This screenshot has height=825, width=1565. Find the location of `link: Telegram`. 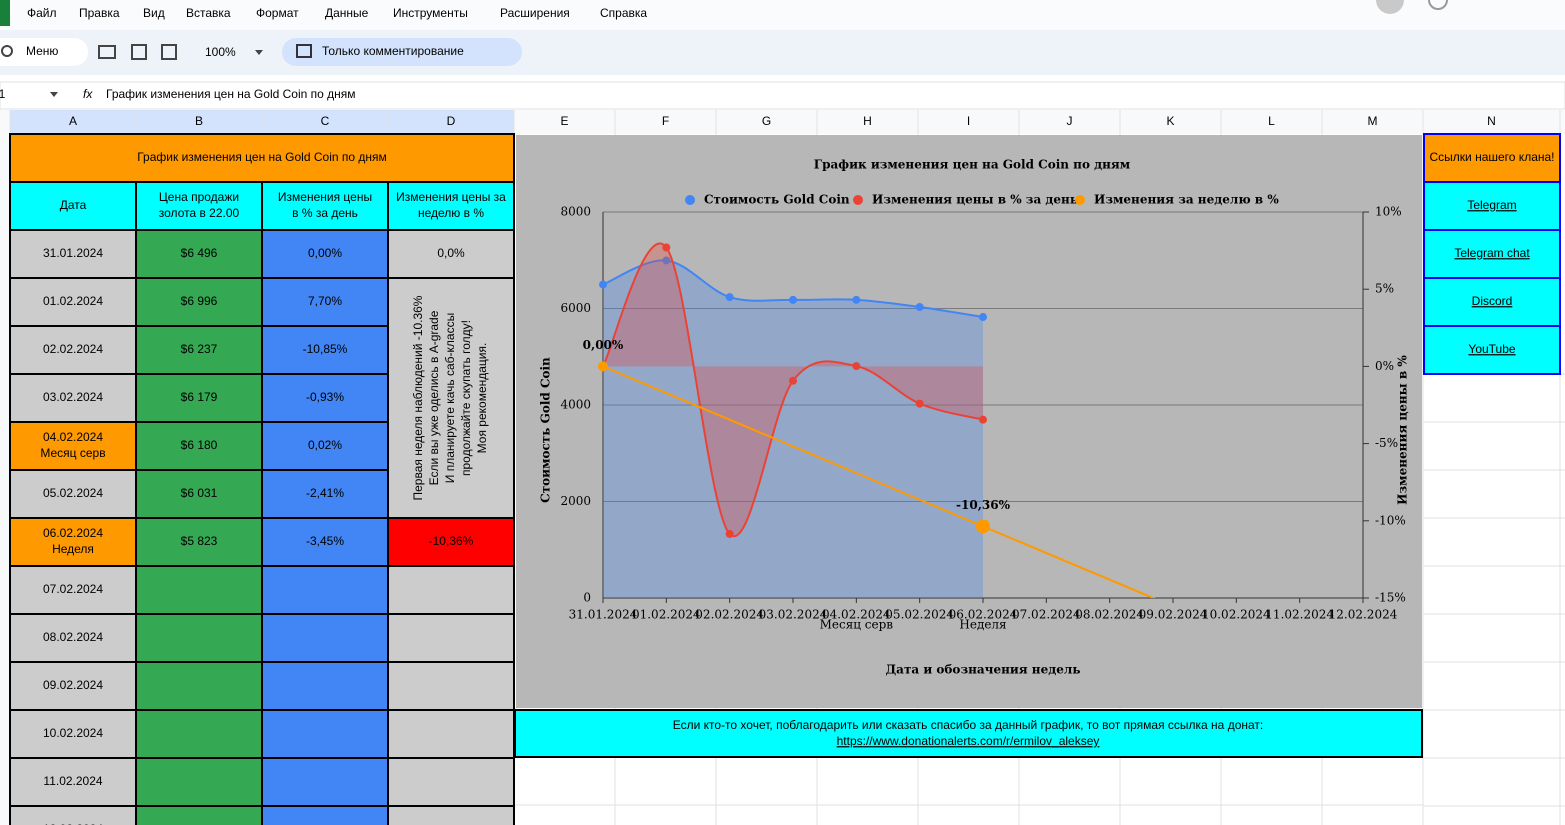

link: Telegram is located at coordinates (1491, 205).